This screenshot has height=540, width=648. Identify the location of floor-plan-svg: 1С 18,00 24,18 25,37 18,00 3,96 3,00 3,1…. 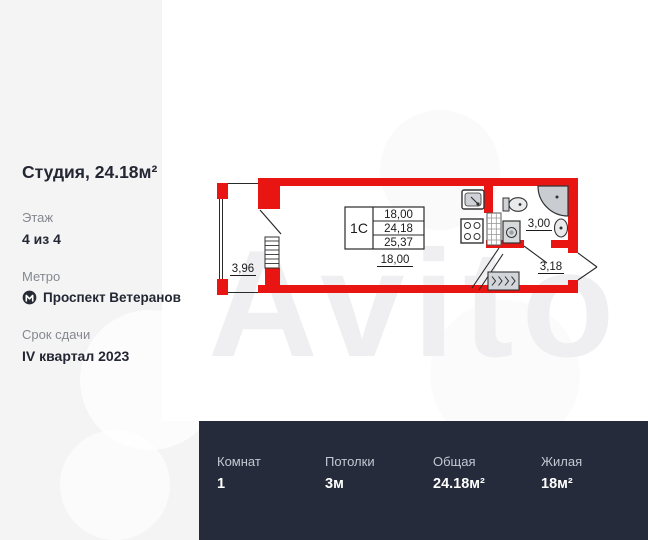
(407, 236).